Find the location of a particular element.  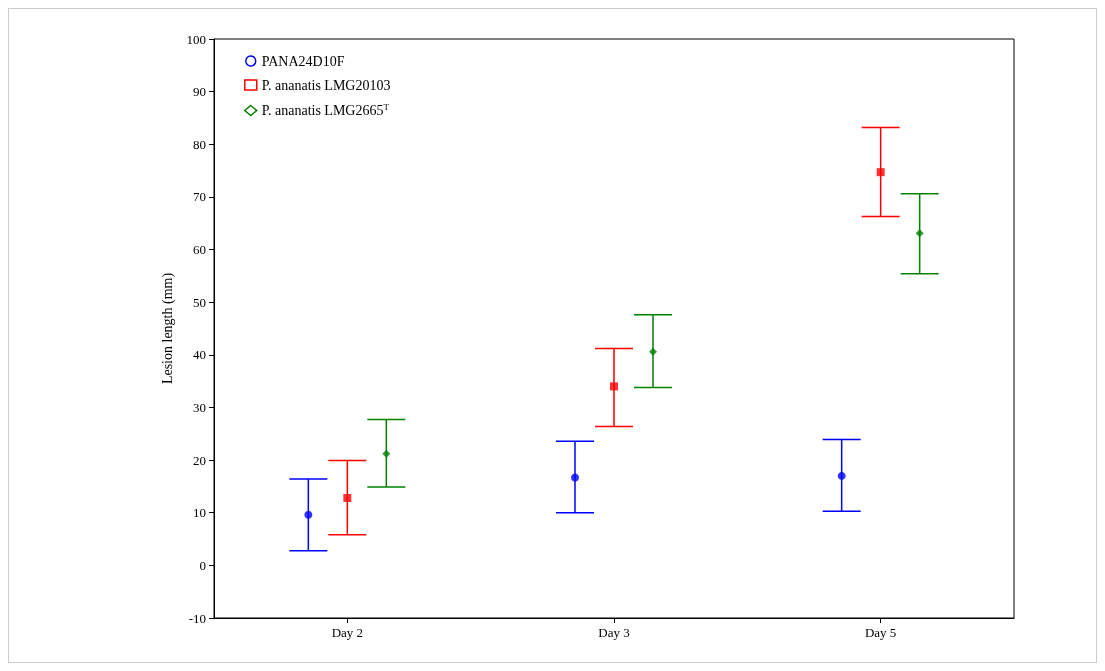

legend-label: PANA24D10F is located at coordinates (303, 61).